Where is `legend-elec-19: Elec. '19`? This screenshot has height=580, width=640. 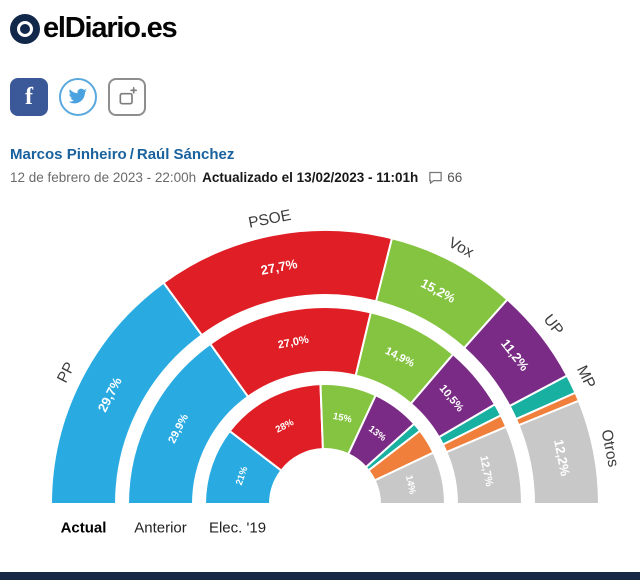 legend-elec-19: Elec. '19 is located at coordinates (237, 528).